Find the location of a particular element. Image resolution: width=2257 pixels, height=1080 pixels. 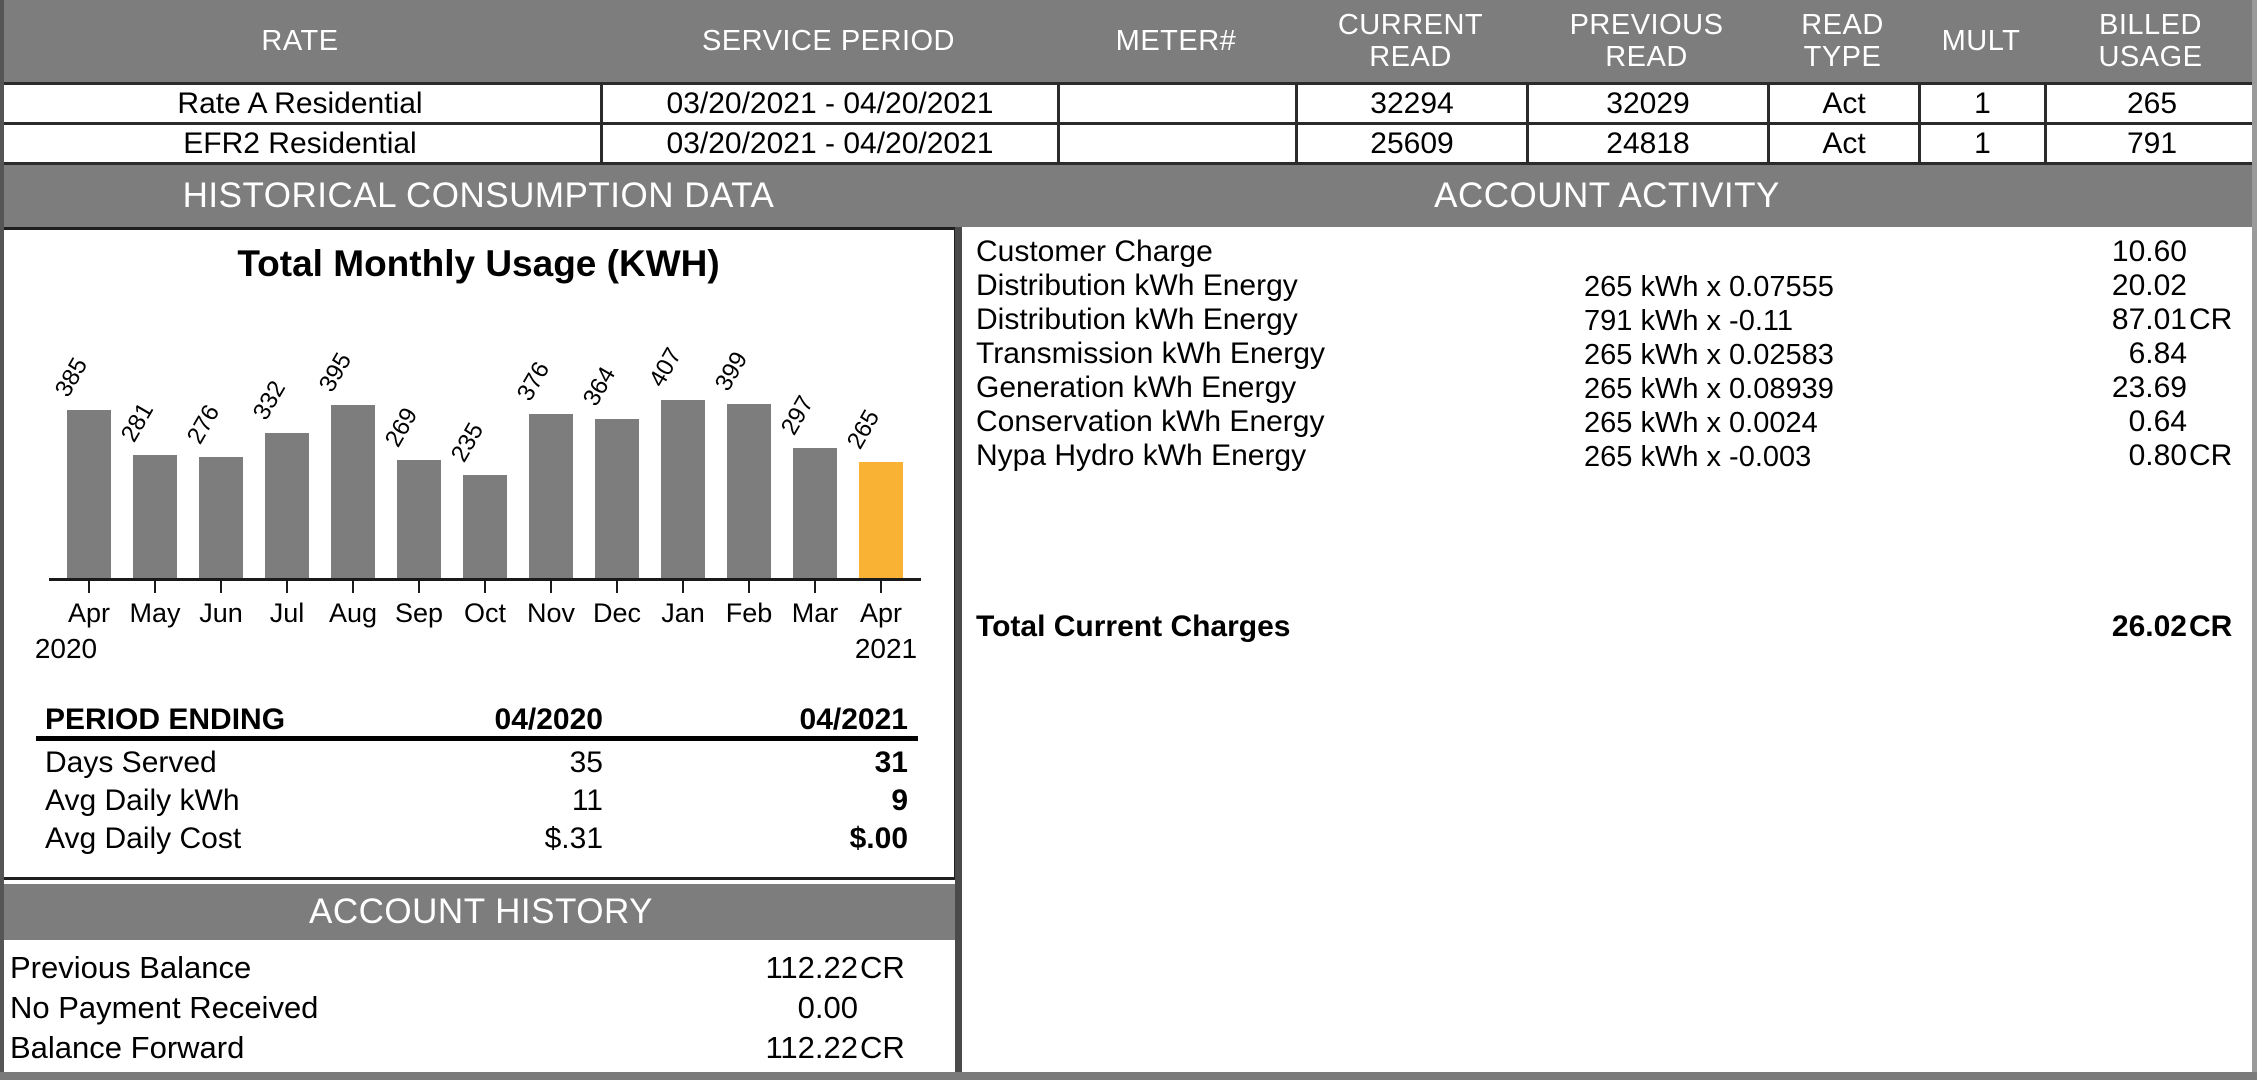

total-current-charges-amount: 26.02 is located at coordinates (2149, 626).